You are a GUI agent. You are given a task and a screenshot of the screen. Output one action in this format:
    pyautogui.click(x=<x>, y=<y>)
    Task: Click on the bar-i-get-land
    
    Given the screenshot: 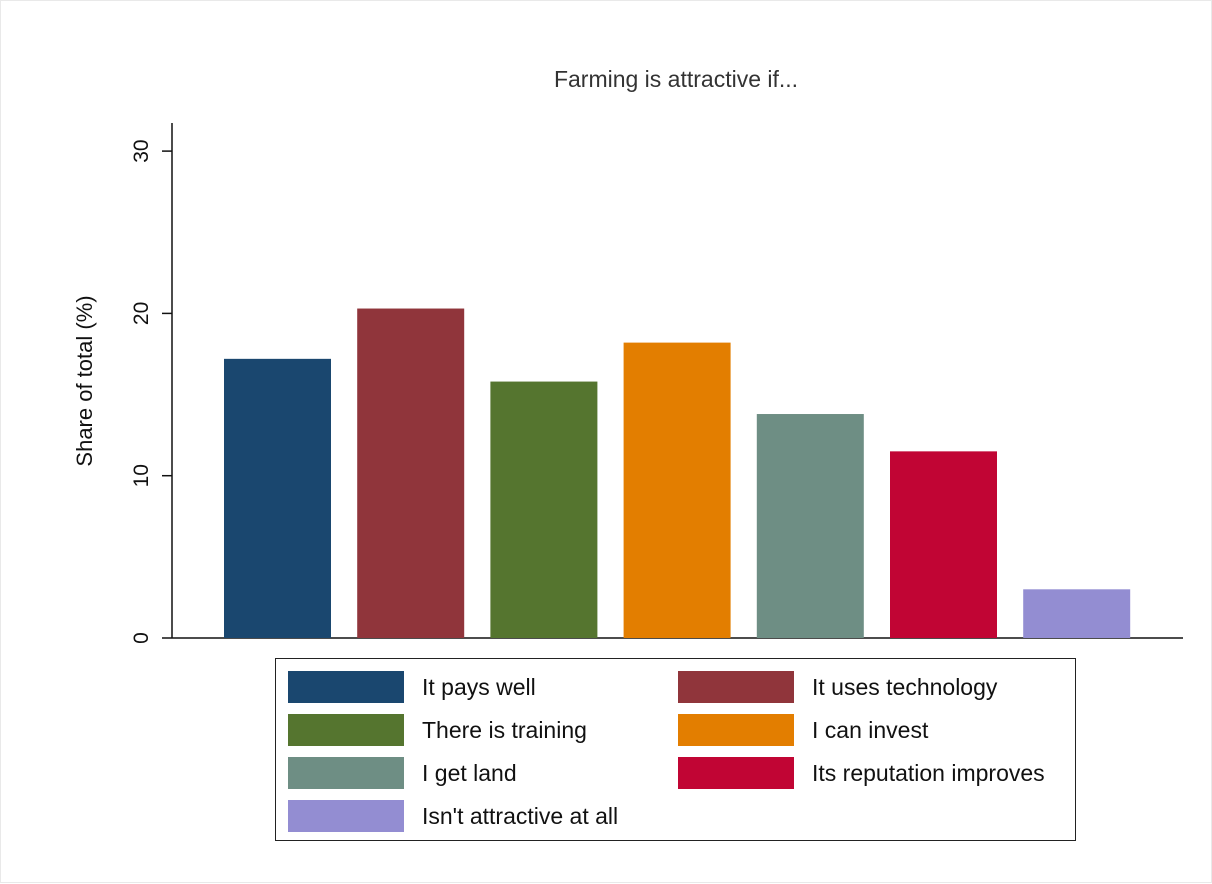 What is the action you would take?
    pyautogui.click(x=810, y=526)
    